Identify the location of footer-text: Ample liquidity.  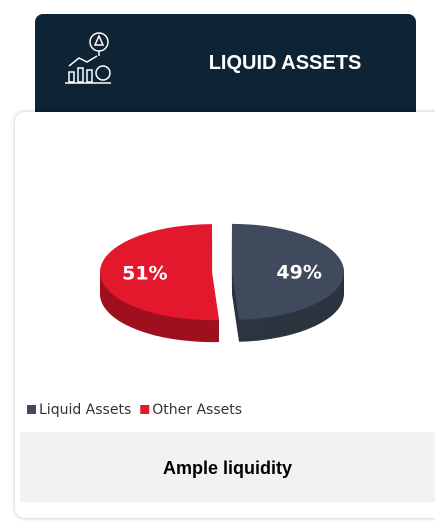
(227, 468).